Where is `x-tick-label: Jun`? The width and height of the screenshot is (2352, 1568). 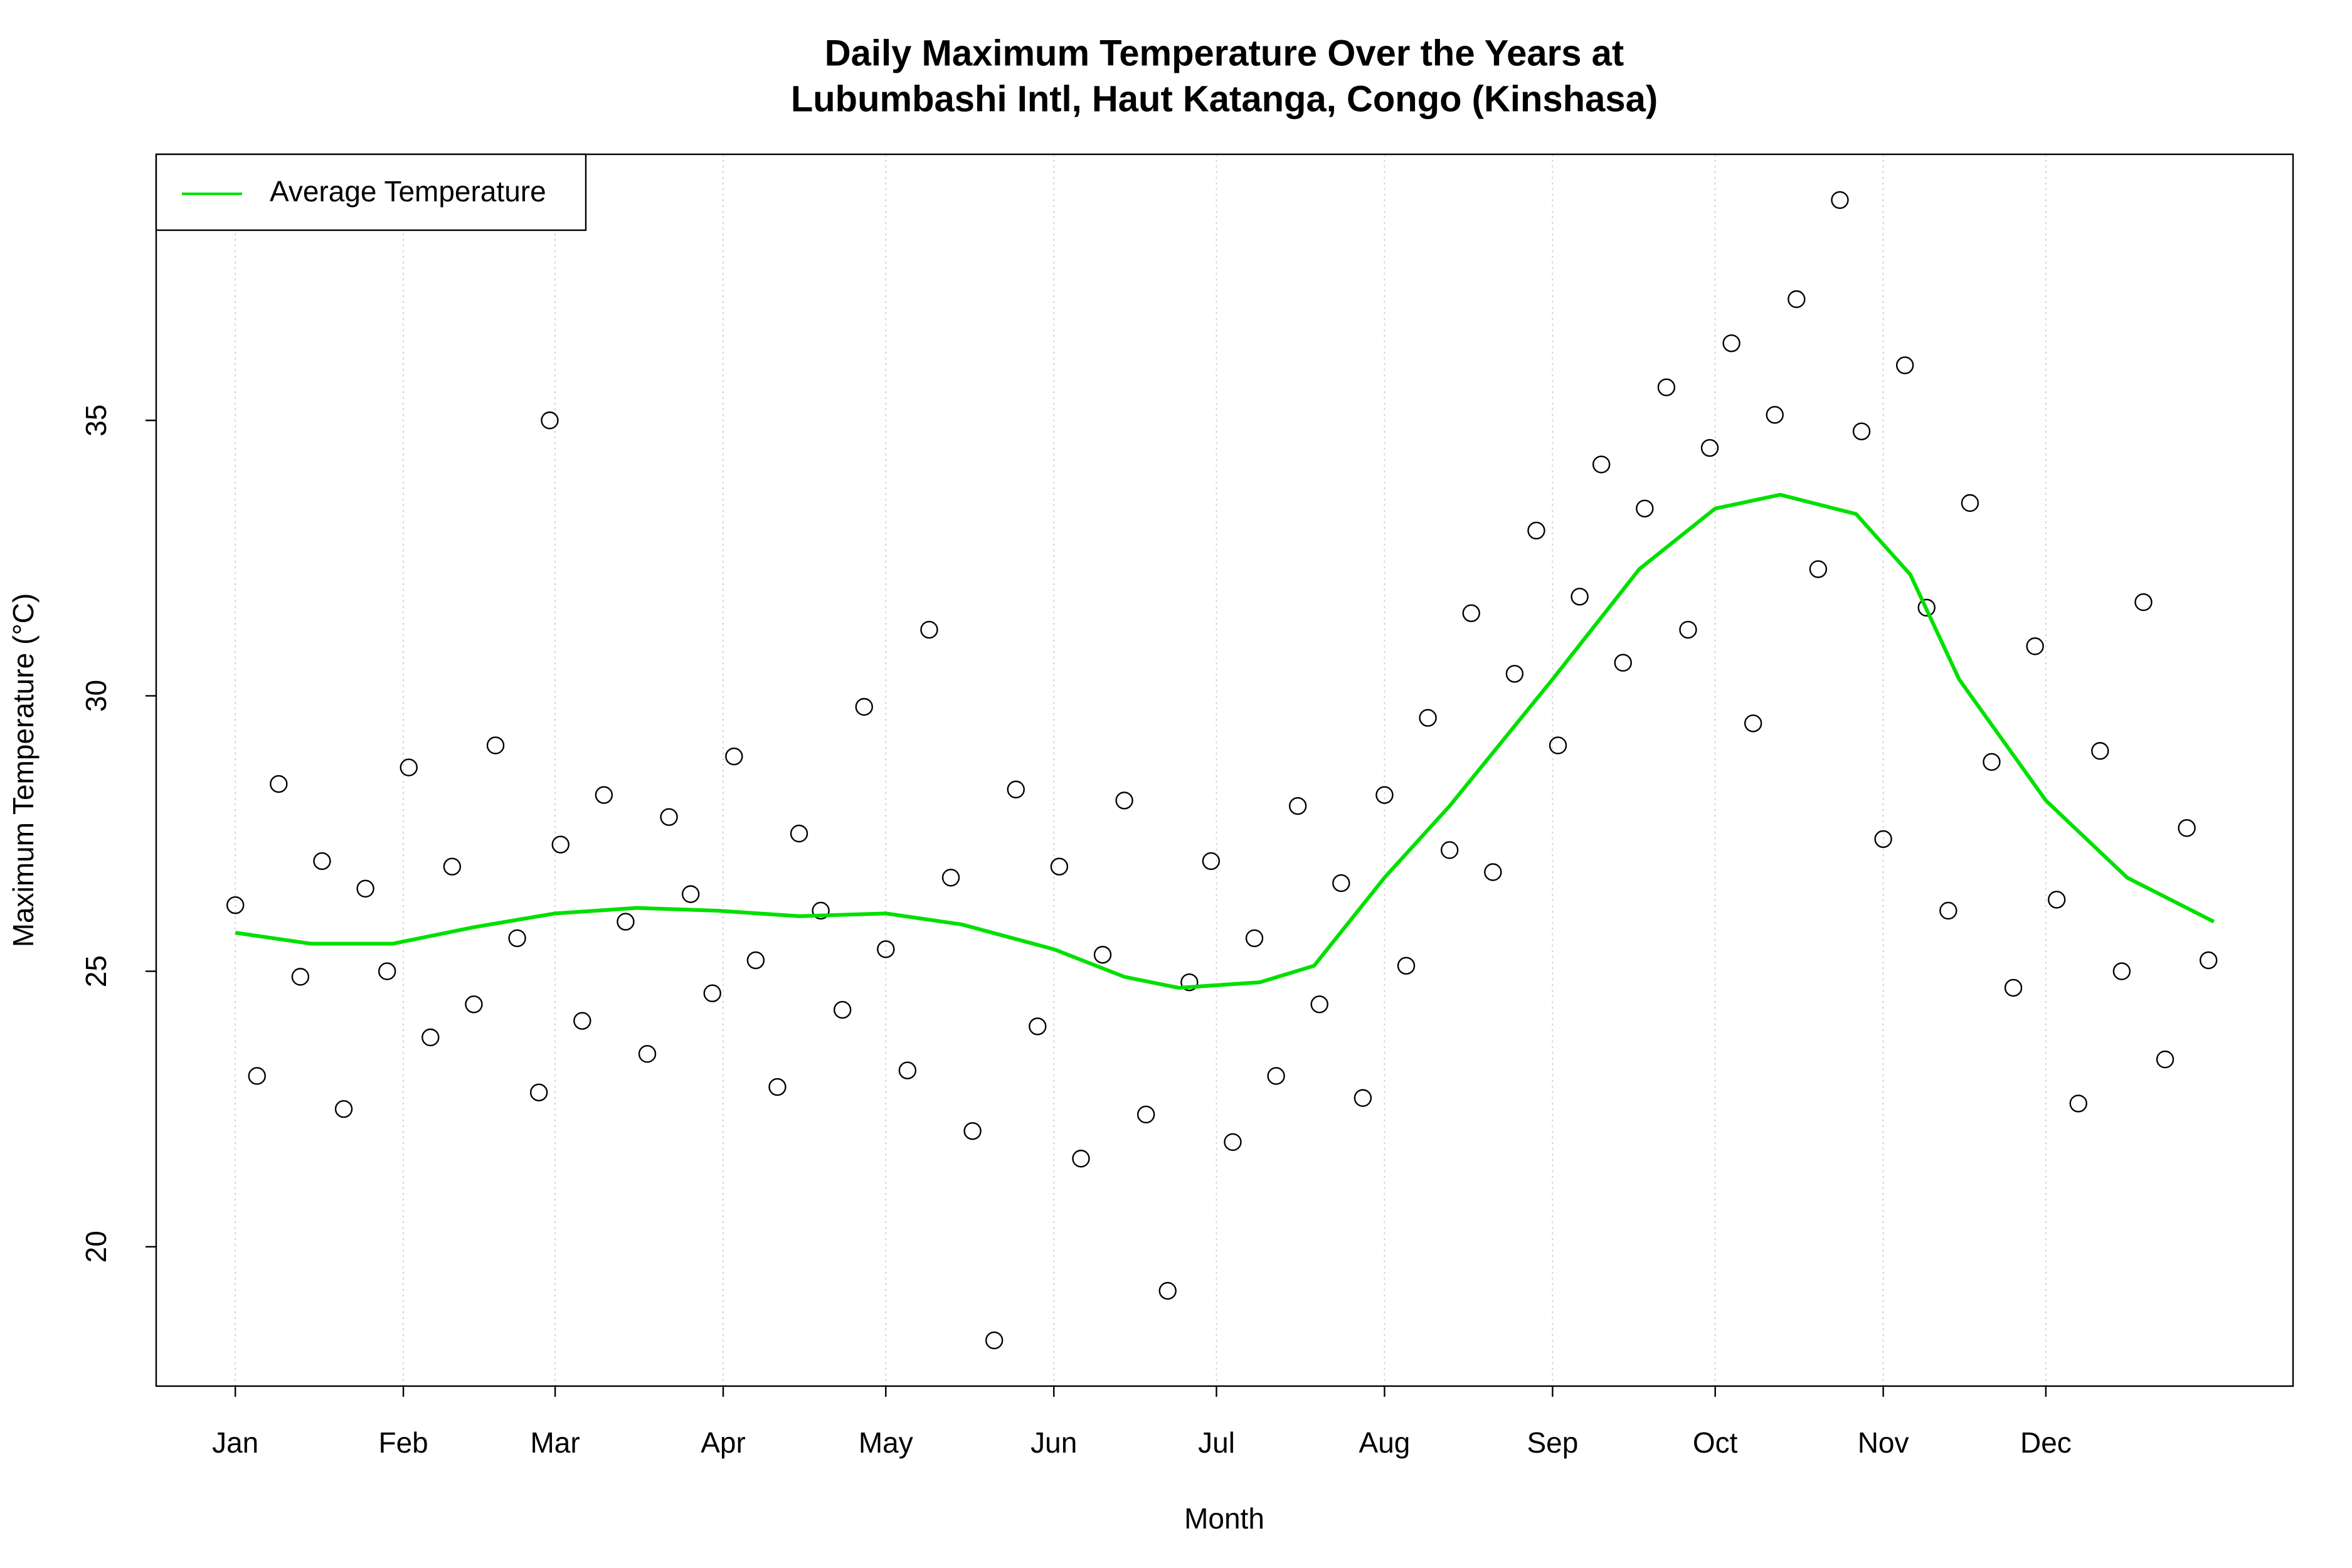
x-tick-label: Jun is located at coordinates (1053, 1442).